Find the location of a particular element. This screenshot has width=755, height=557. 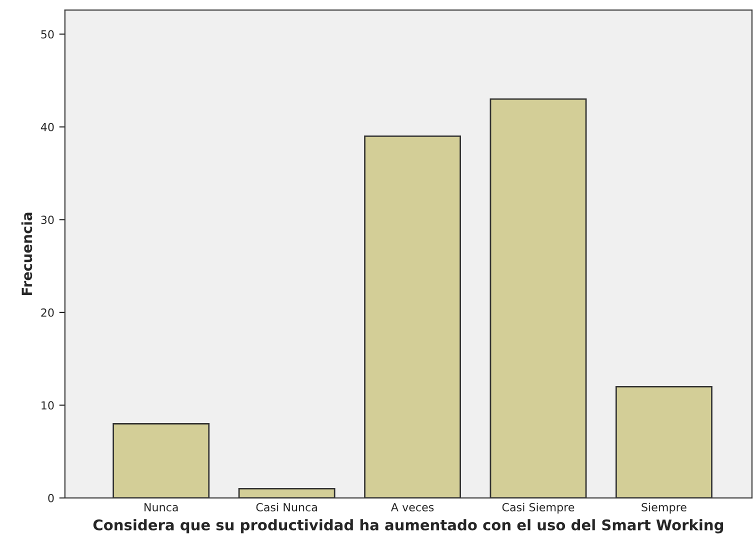

x-tick-label: A veces is located at coordinates (412, 507).